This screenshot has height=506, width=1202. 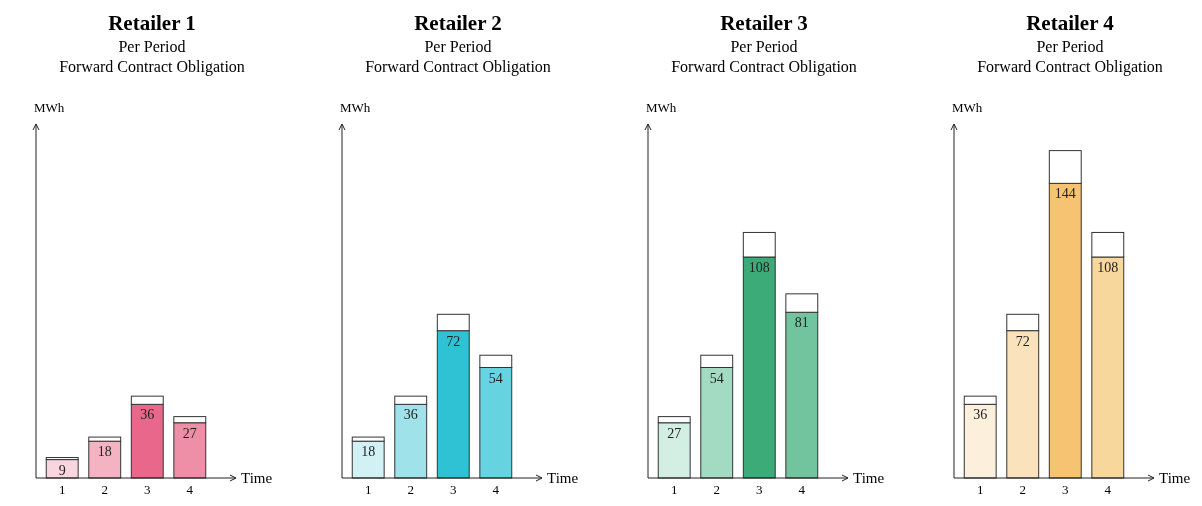 What do you see at coordinates (458, 23) in the screenshot?
I see `chart-title: Retailer 2` at bounding box center [458, 23].